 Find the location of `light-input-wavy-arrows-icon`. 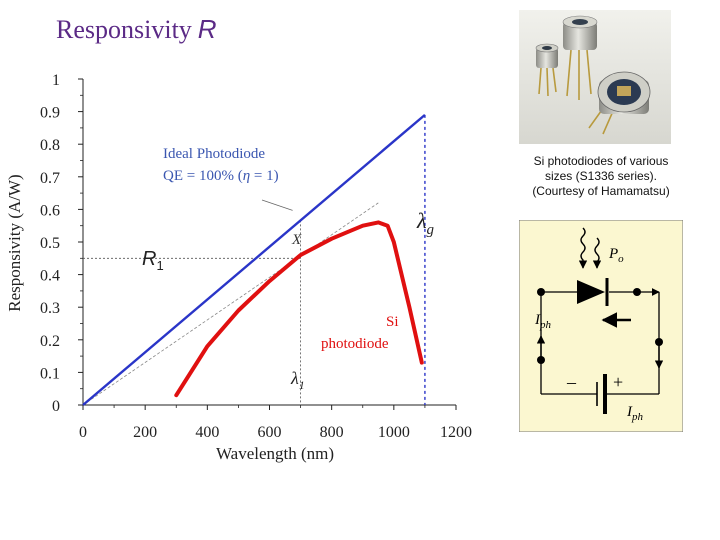

light-input-wavy-arrows-icon is located at coordinates (590, 248).